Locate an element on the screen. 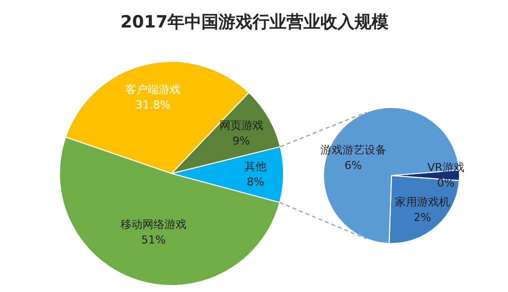  data-label: 6% is located at coordinates (353, 165).